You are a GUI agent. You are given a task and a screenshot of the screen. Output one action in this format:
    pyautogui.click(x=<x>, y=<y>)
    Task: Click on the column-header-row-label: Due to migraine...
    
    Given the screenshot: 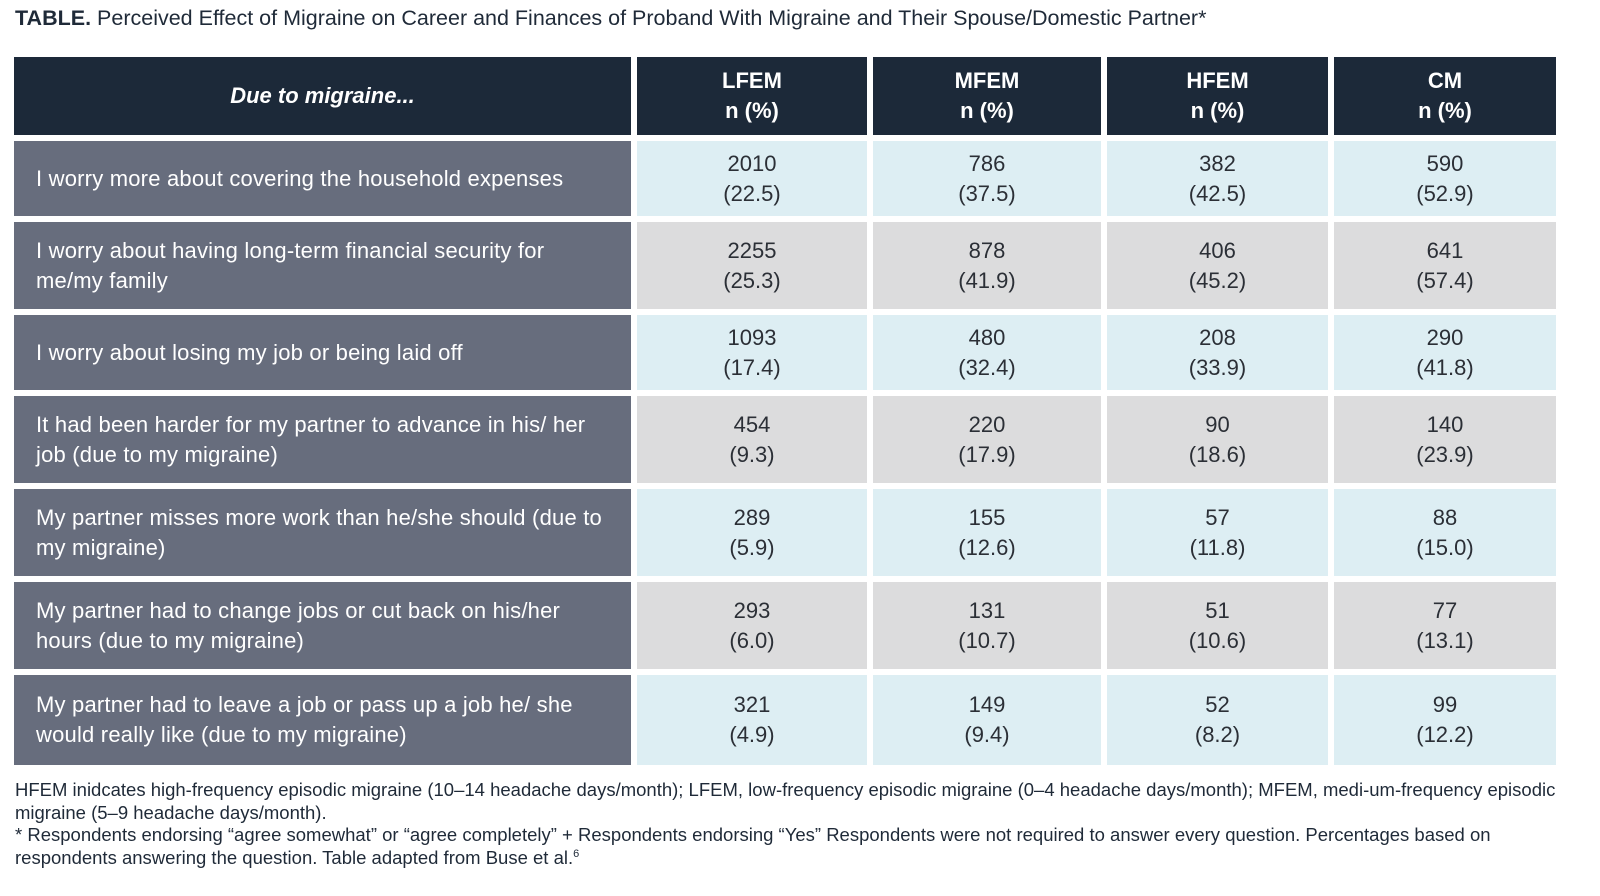 What is the action you would take?
    pyautogui.click(x=322, y=96)
    